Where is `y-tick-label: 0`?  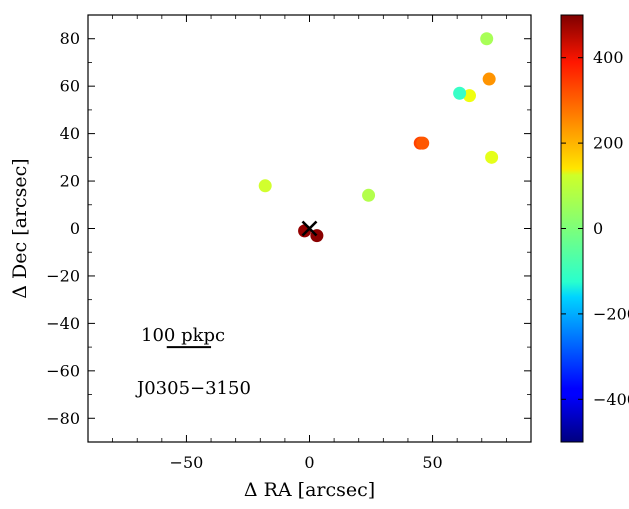 y-tick-label: 0 is located at coordinates (75, 228).